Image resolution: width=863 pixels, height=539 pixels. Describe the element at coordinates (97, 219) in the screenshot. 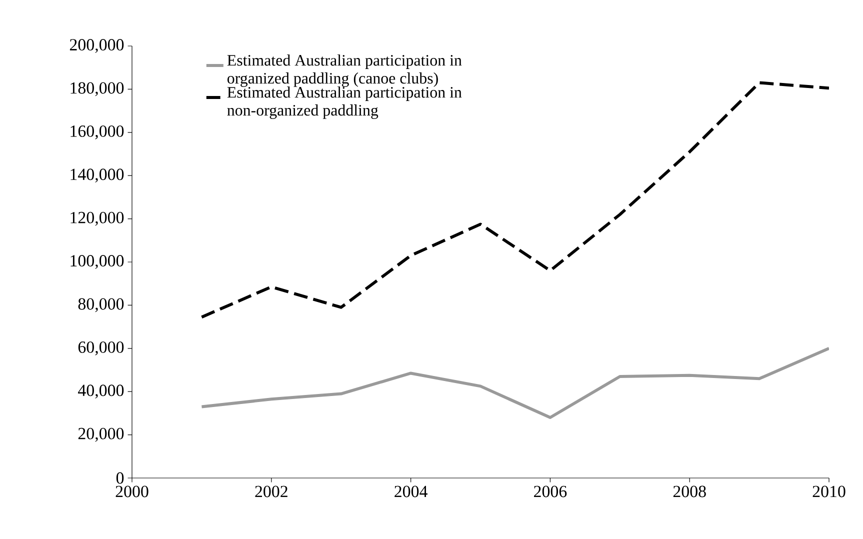

I see `y-tick-label: 120,000` at that location.